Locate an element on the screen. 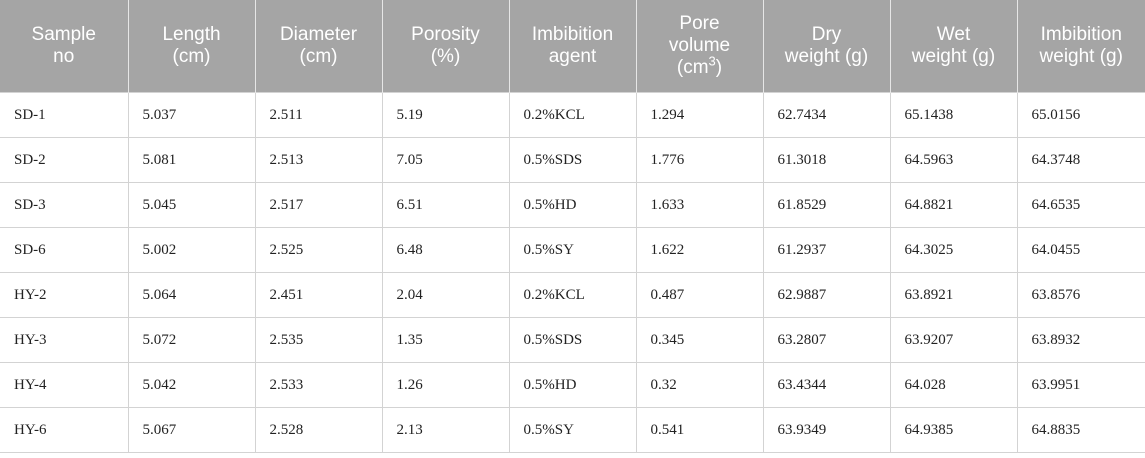 The image size is (1145, 458). table-cell: 63.2807 is located at coordinates (826, 340).